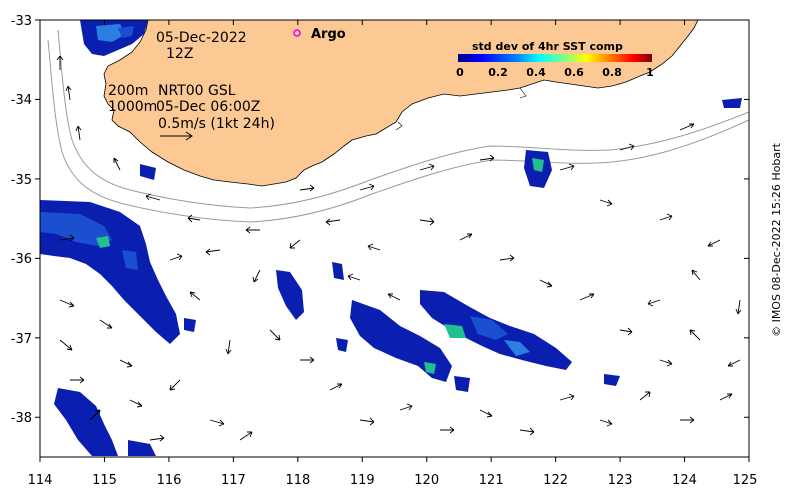 This screenshot has width=791, height=492. Describe the element at coordinates (460, 72) in the screenshot. I see `colorbar-tick: 0` at that location.